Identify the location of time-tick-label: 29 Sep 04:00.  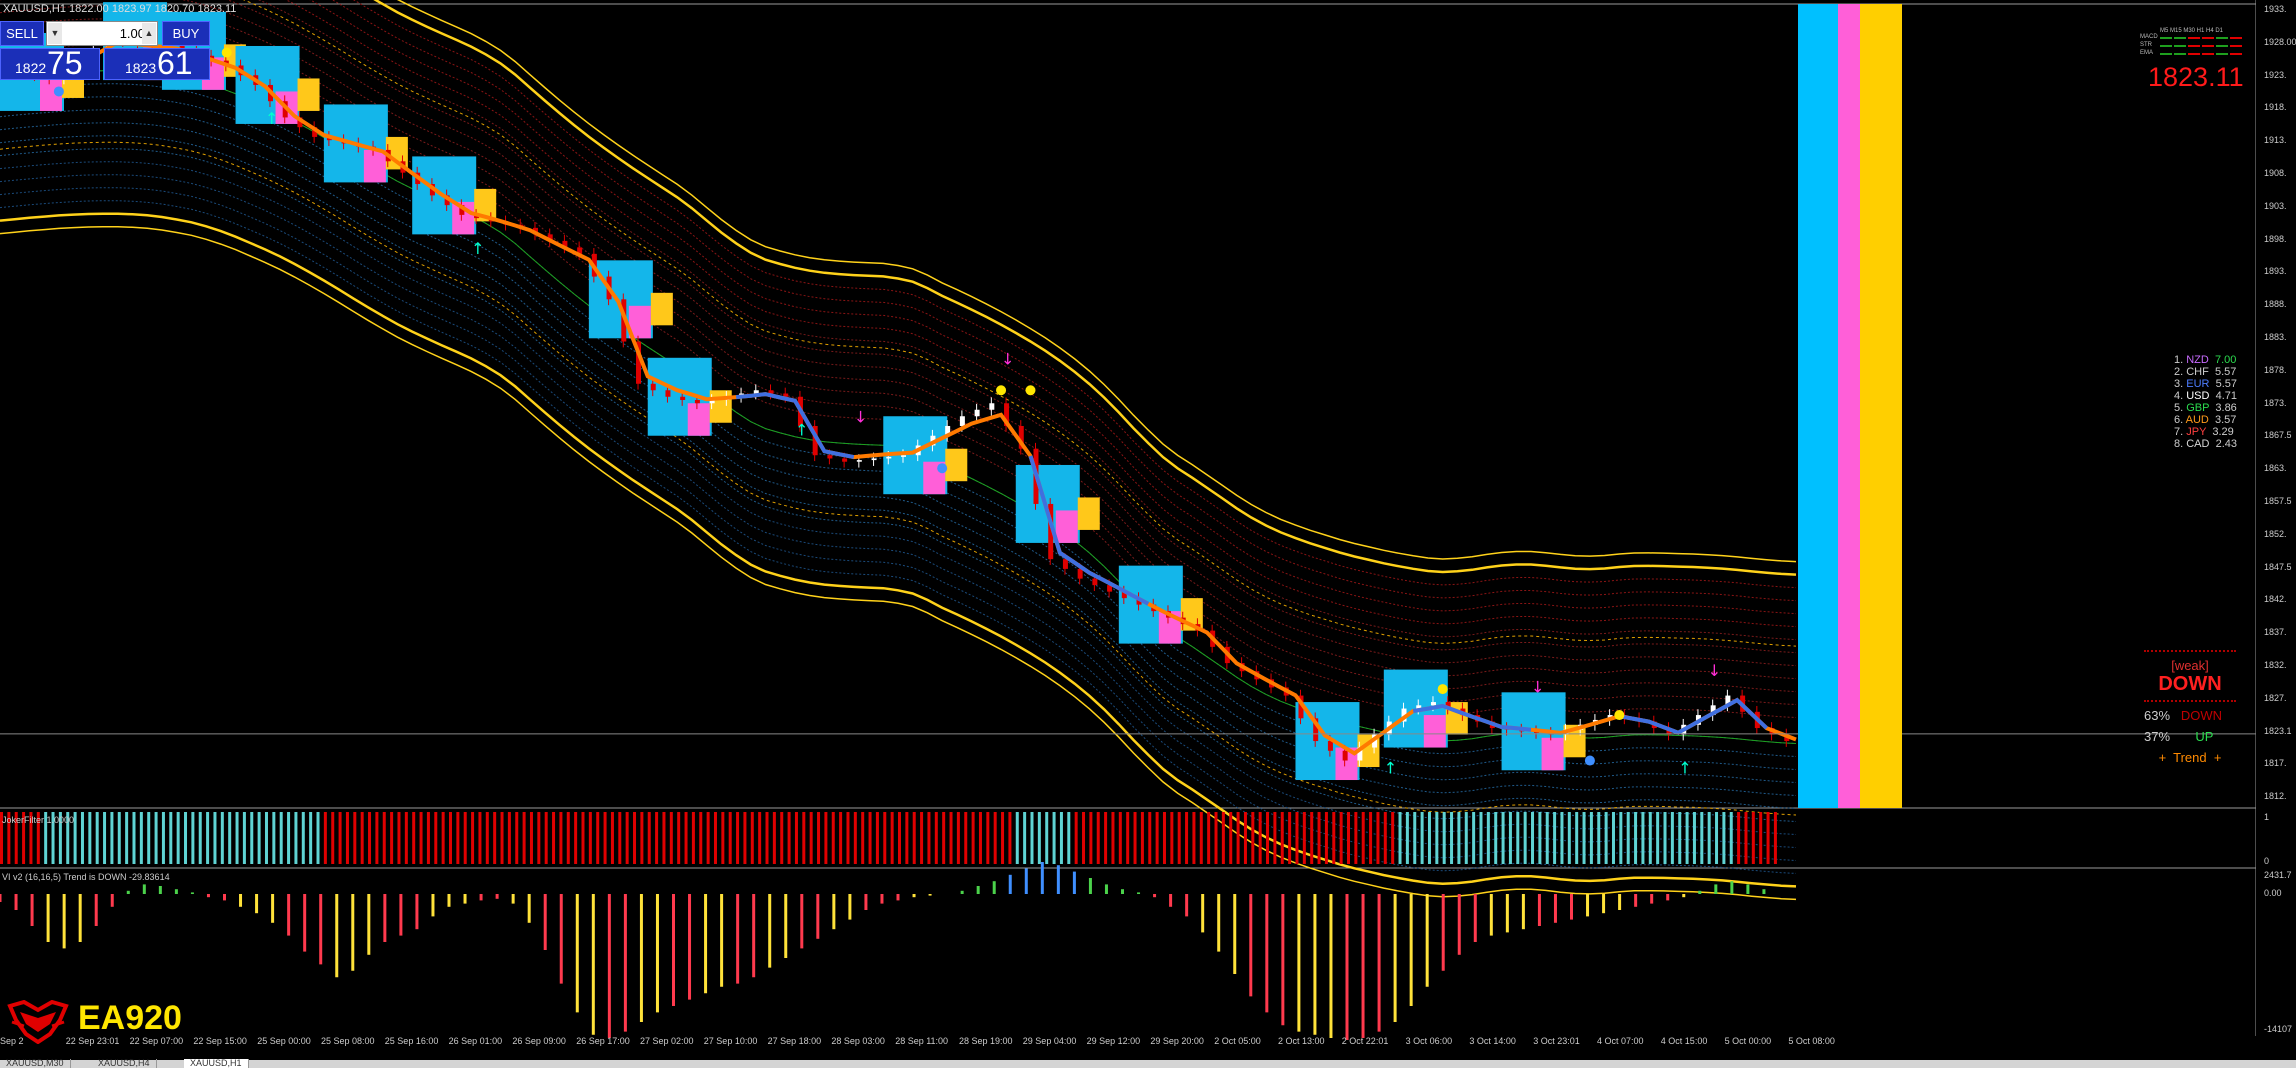
(1049, 1041).